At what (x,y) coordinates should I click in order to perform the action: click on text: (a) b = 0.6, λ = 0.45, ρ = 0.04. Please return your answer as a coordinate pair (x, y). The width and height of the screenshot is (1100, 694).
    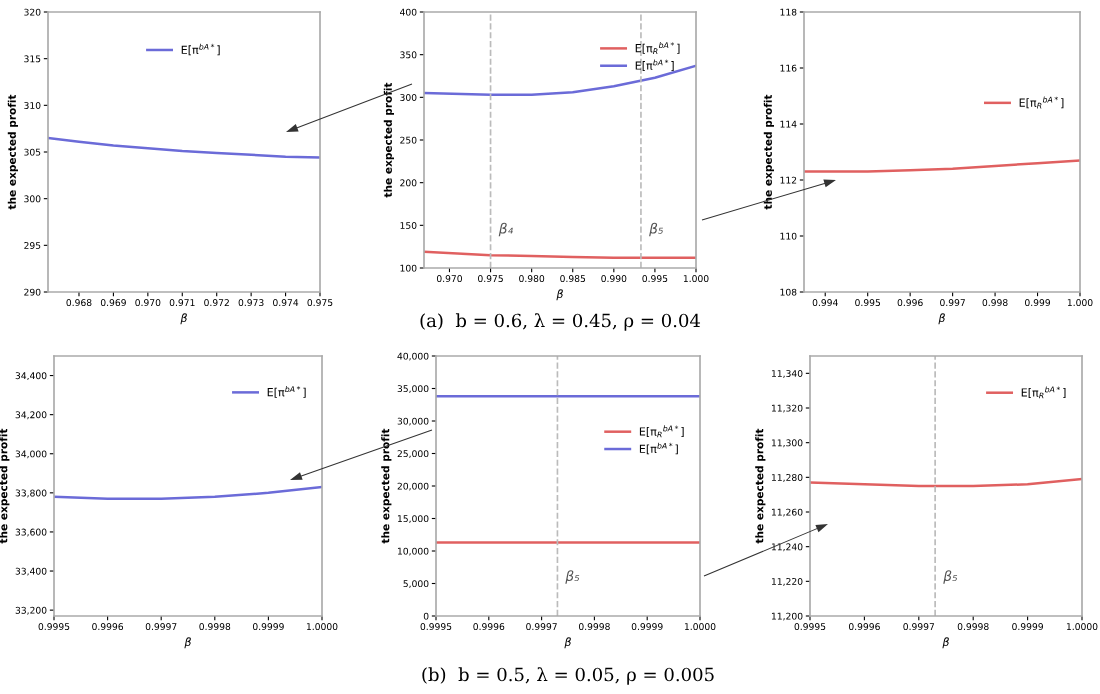
    Looking at the image, I should click on (560, 322).